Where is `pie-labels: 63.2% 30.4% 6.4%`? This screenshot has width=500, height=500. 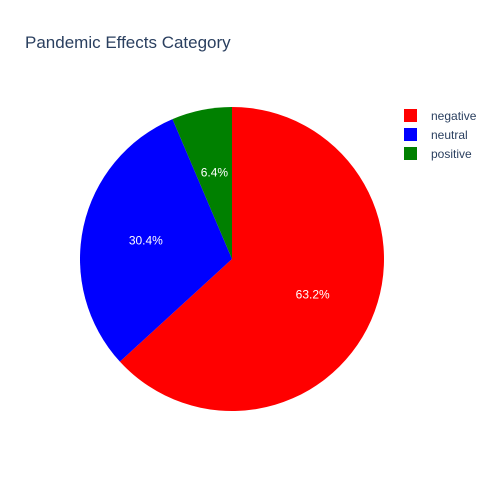
pie-labels: 63.2% 30.4% 6.4% is located at coordinates (229, 234).